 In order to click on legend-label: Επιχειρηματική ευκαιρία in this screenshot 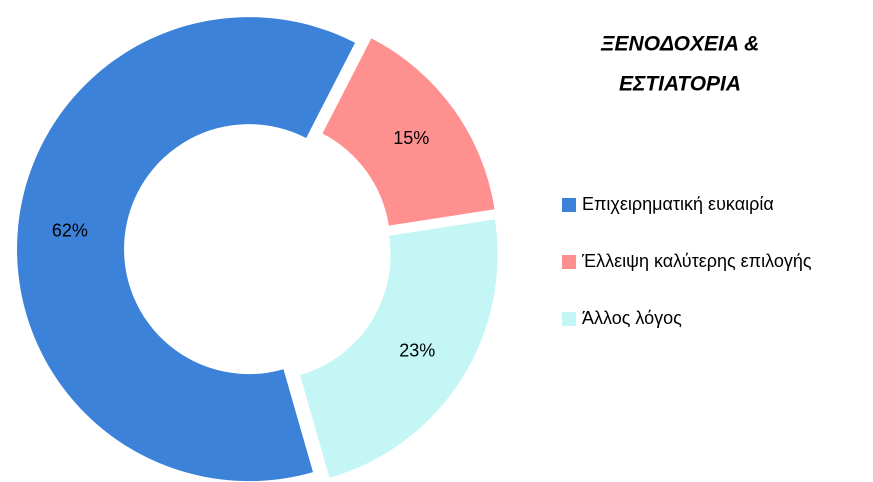, I will do `click(678, 204)`.